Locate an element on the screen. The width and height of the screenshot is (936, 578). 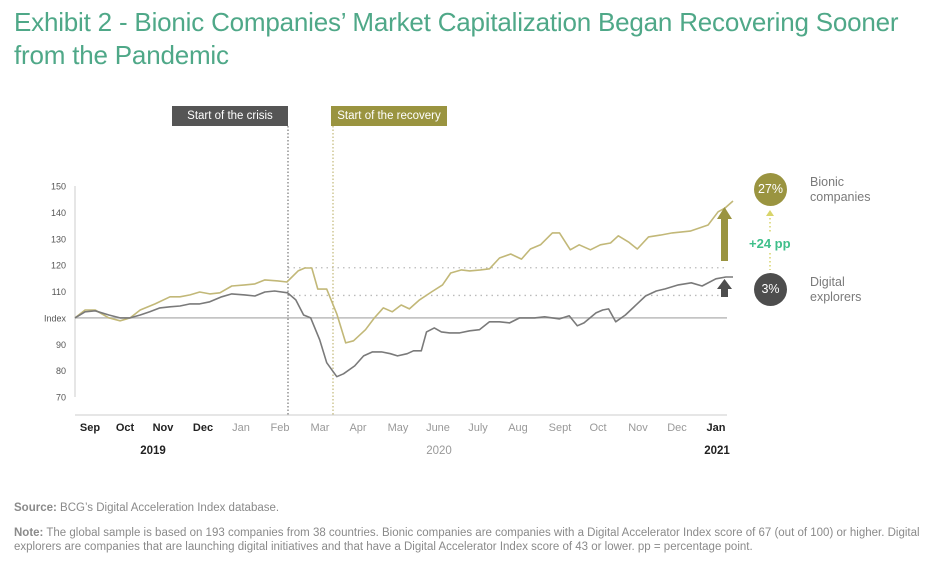
y-tick-label: 90 is located at coordinates (61, 345).